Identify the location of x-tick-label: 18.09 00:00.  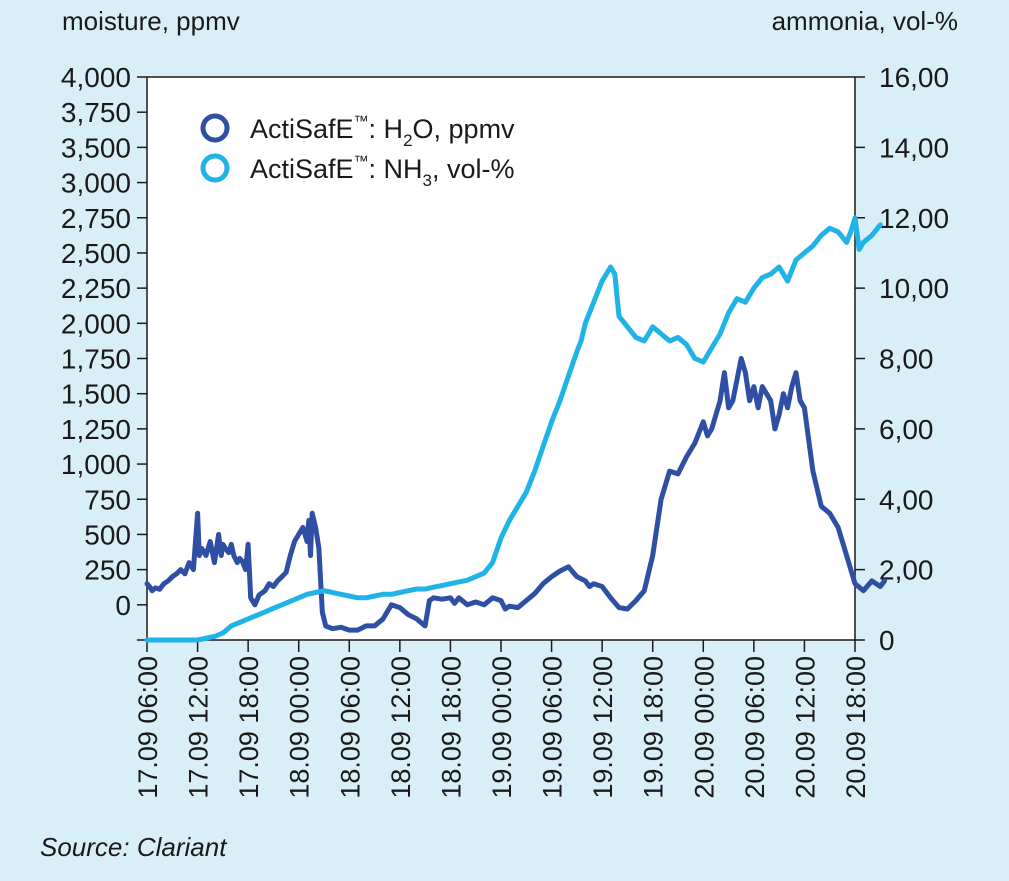
(300, 727).